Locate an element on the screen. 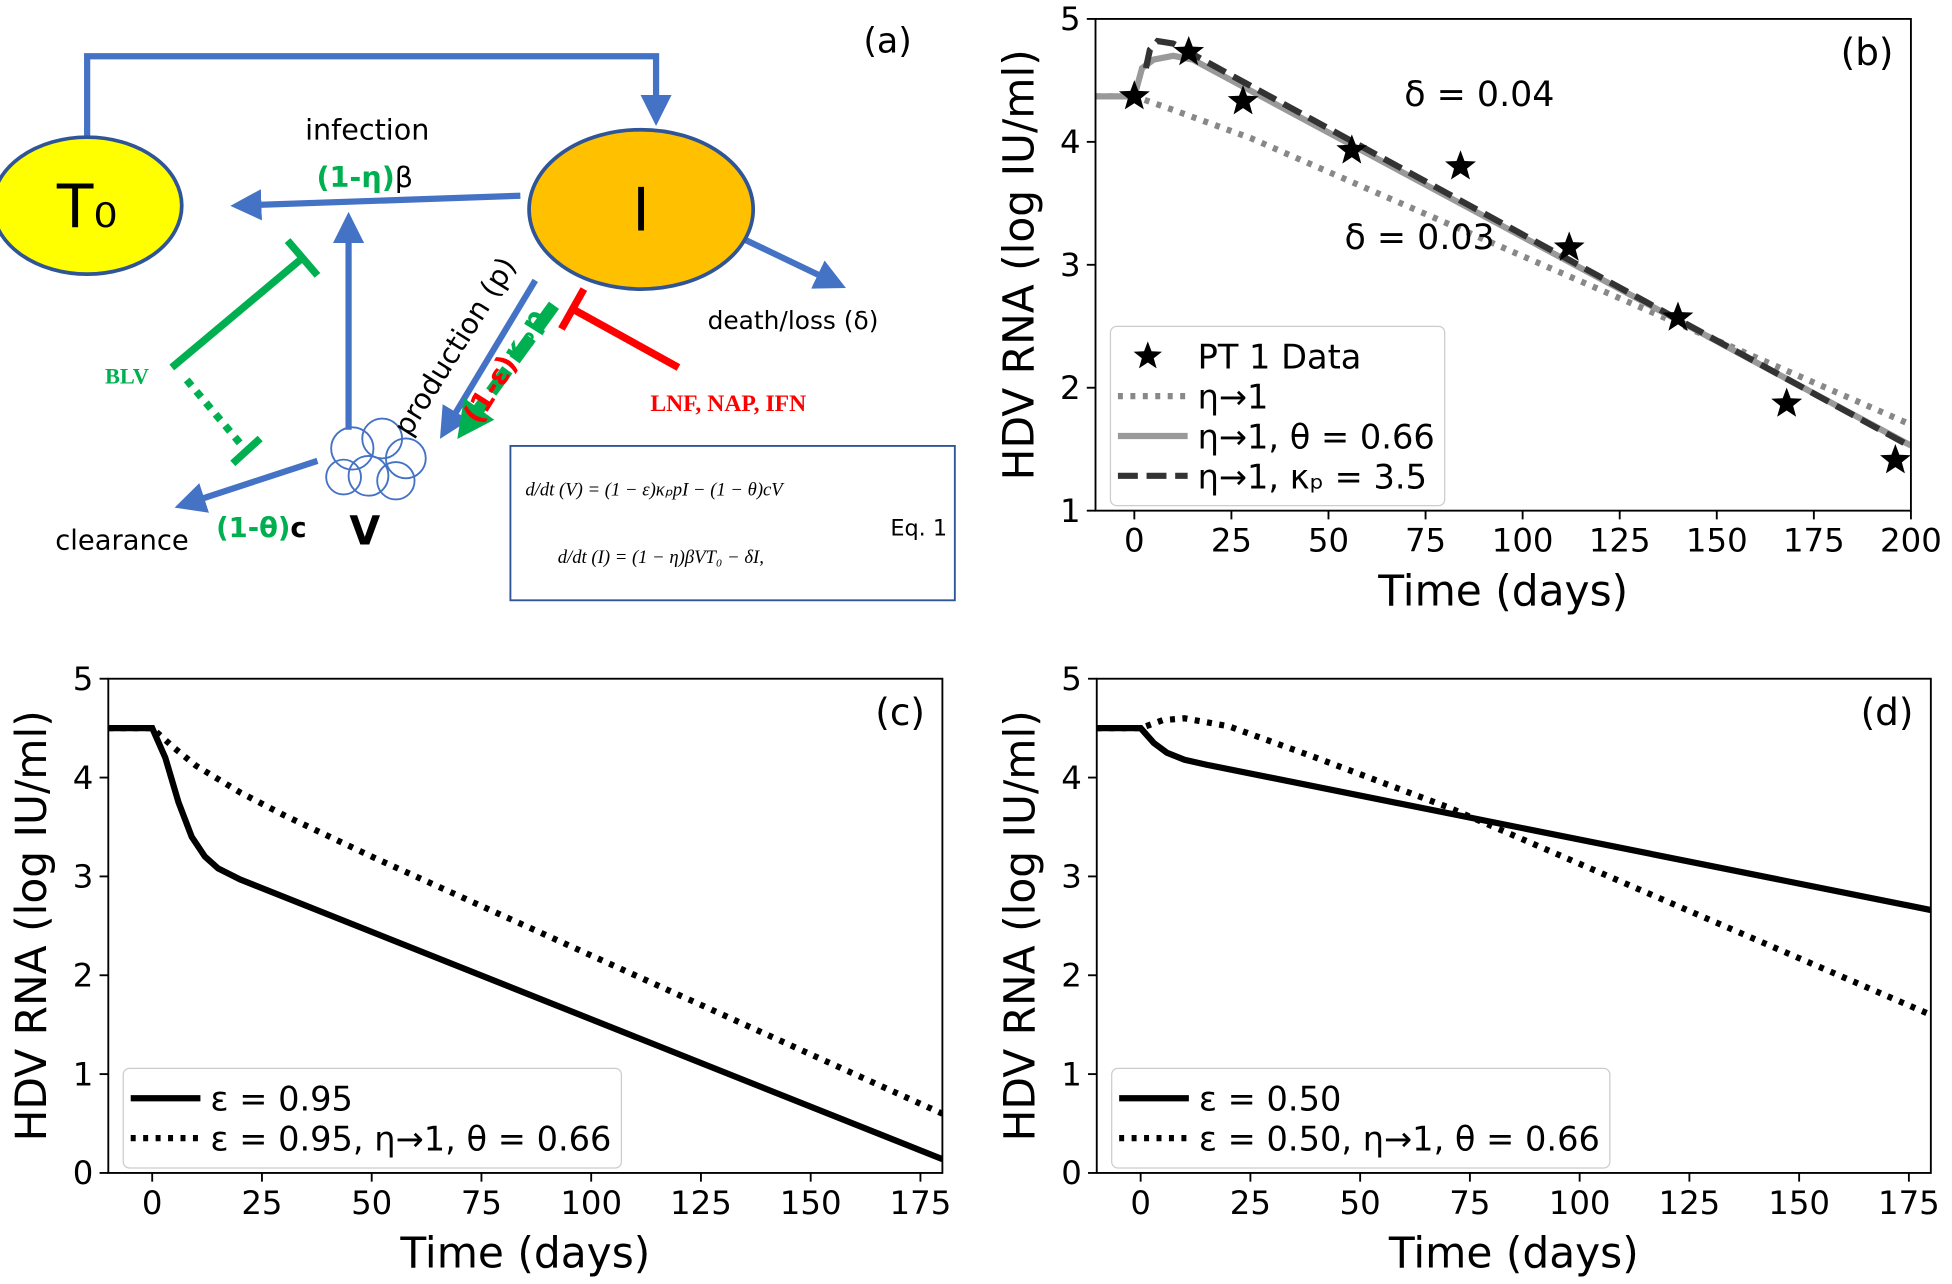 The height and width of the screenshot is (1284, 1952). edge-label: (1-θ)c is located at coordinates (261, 528).